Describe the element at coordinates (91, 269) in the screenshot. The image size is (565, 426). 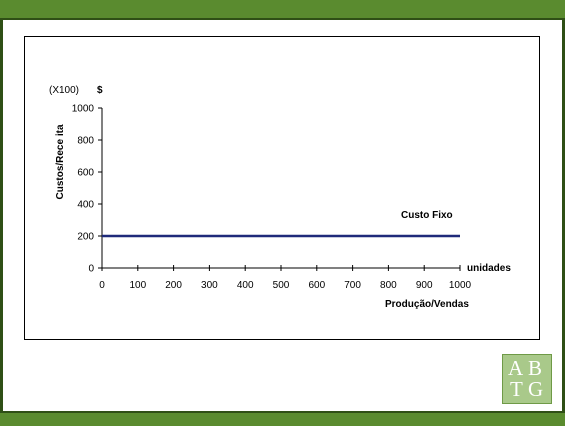
I see `y-tick-label: 0` at that location.